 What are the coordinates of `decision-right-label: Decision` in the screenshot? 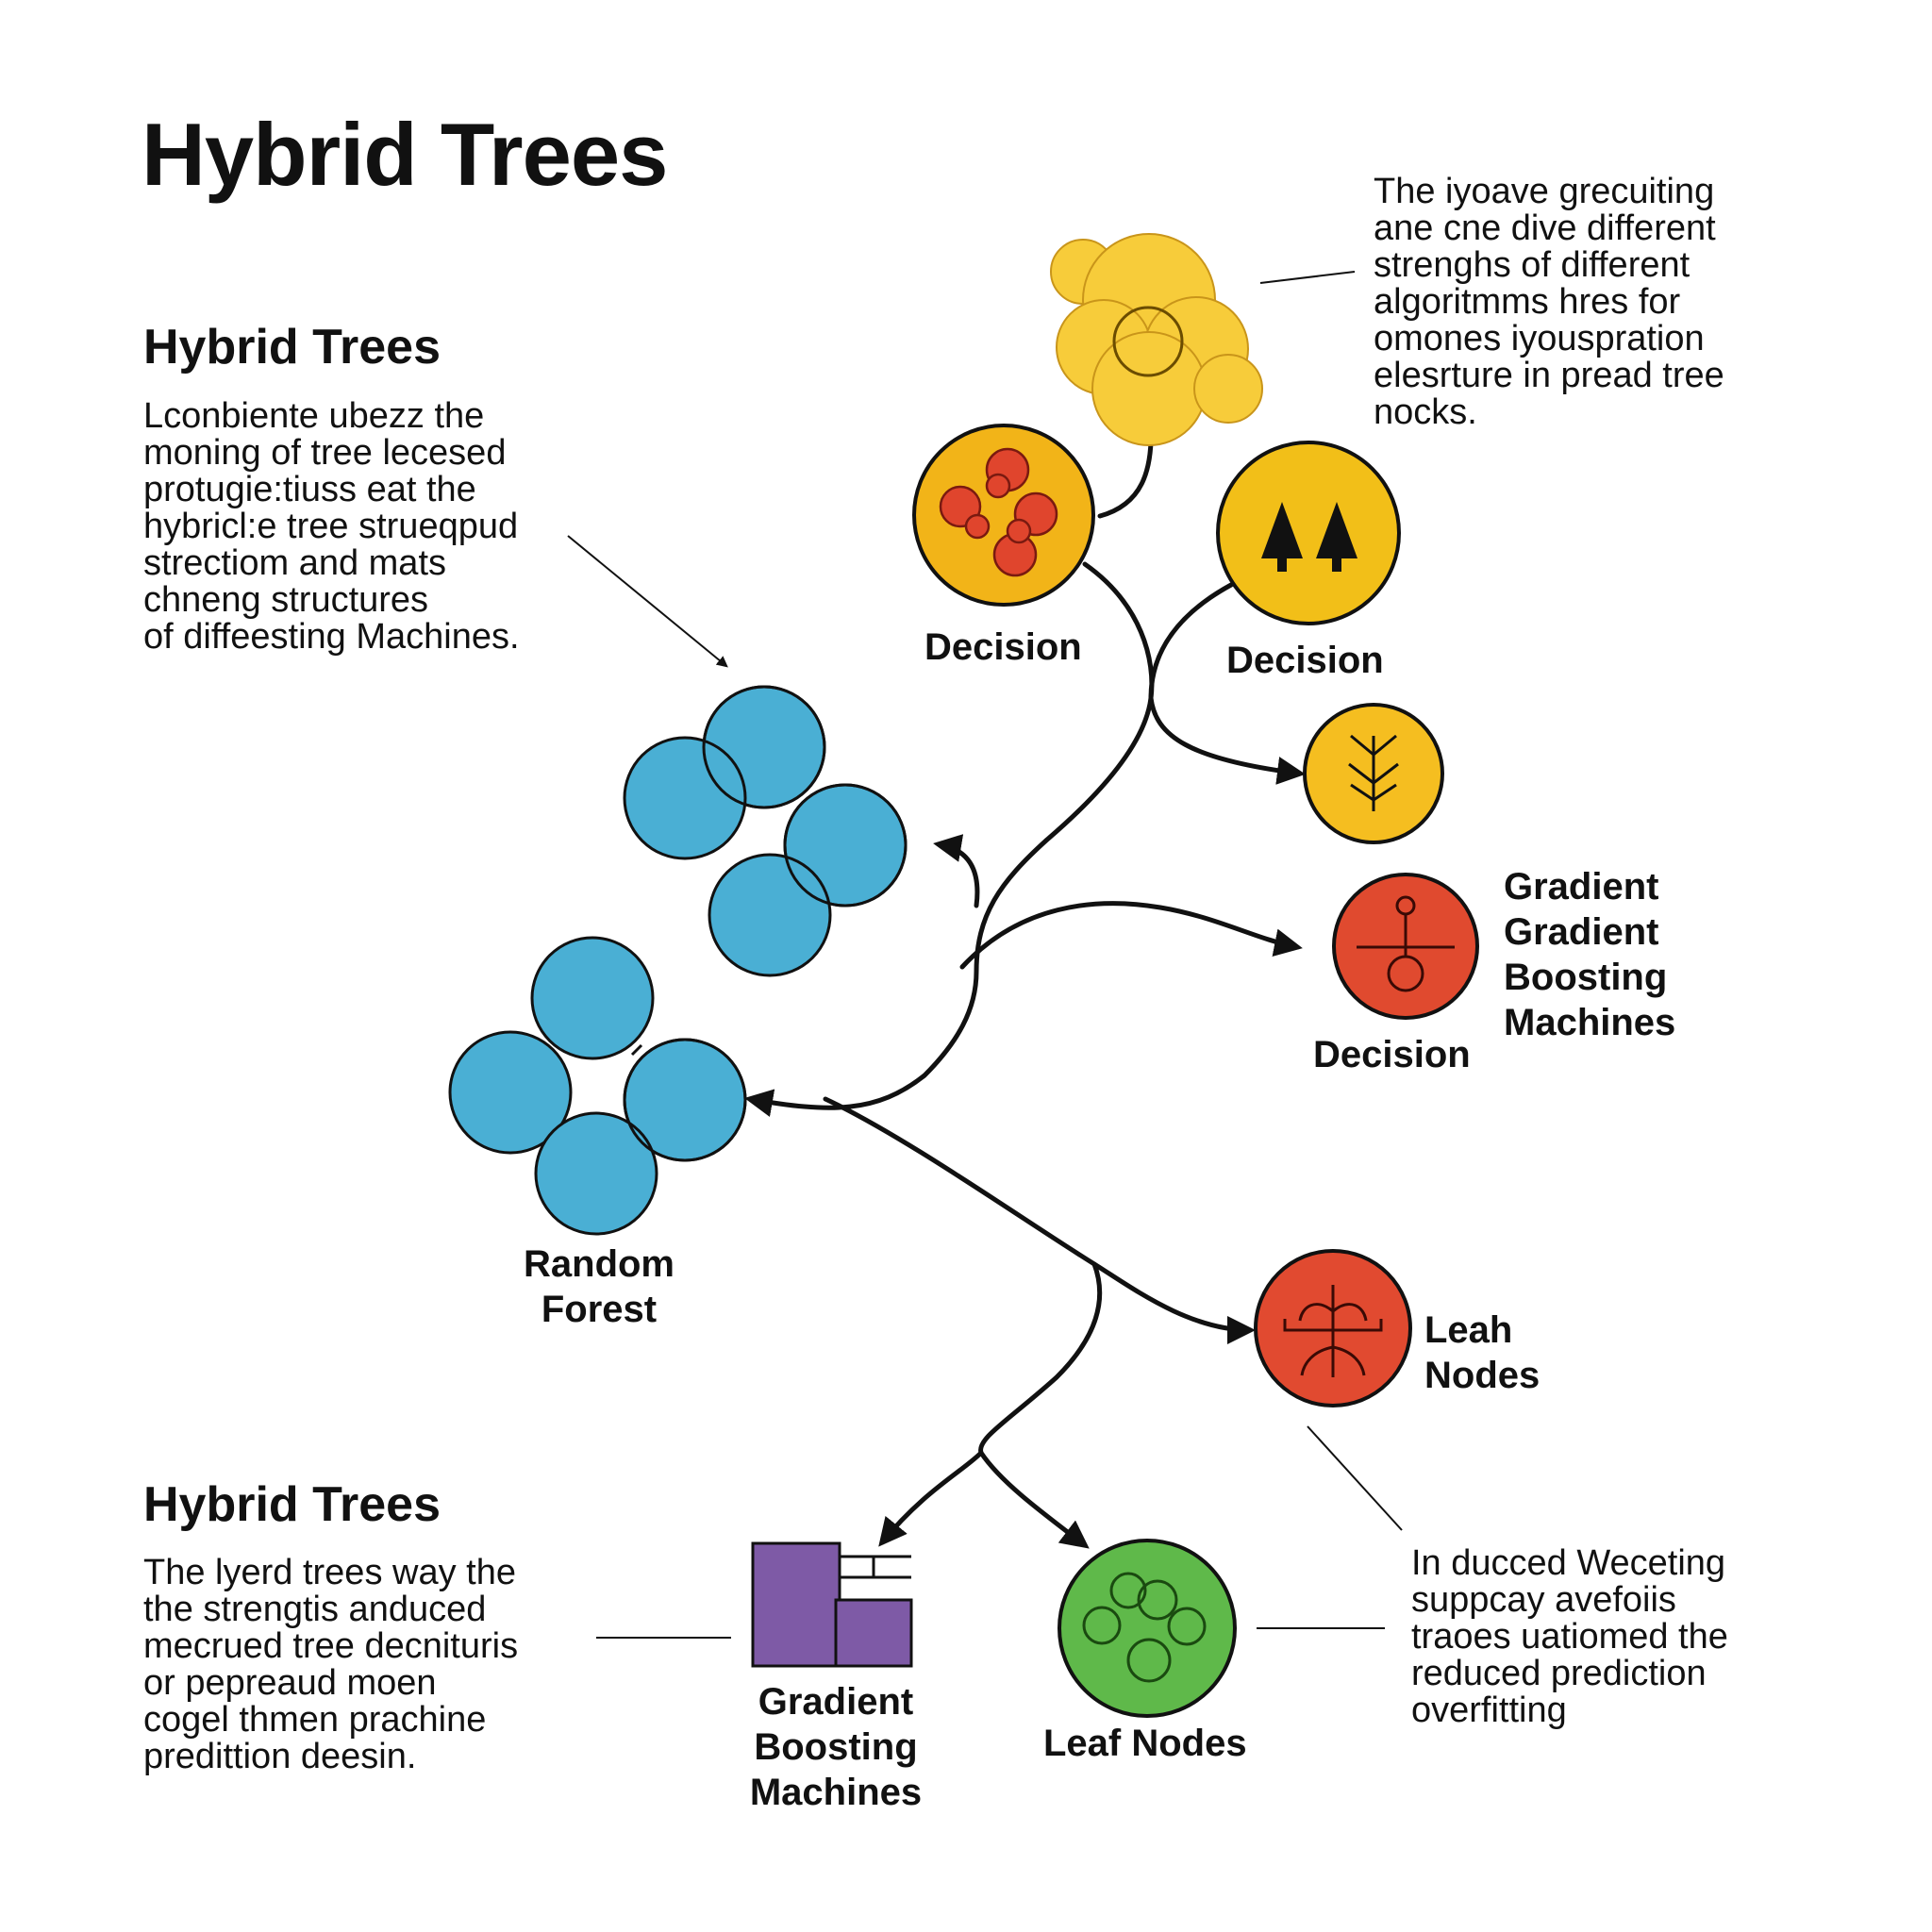 It's located at (1305, 660).